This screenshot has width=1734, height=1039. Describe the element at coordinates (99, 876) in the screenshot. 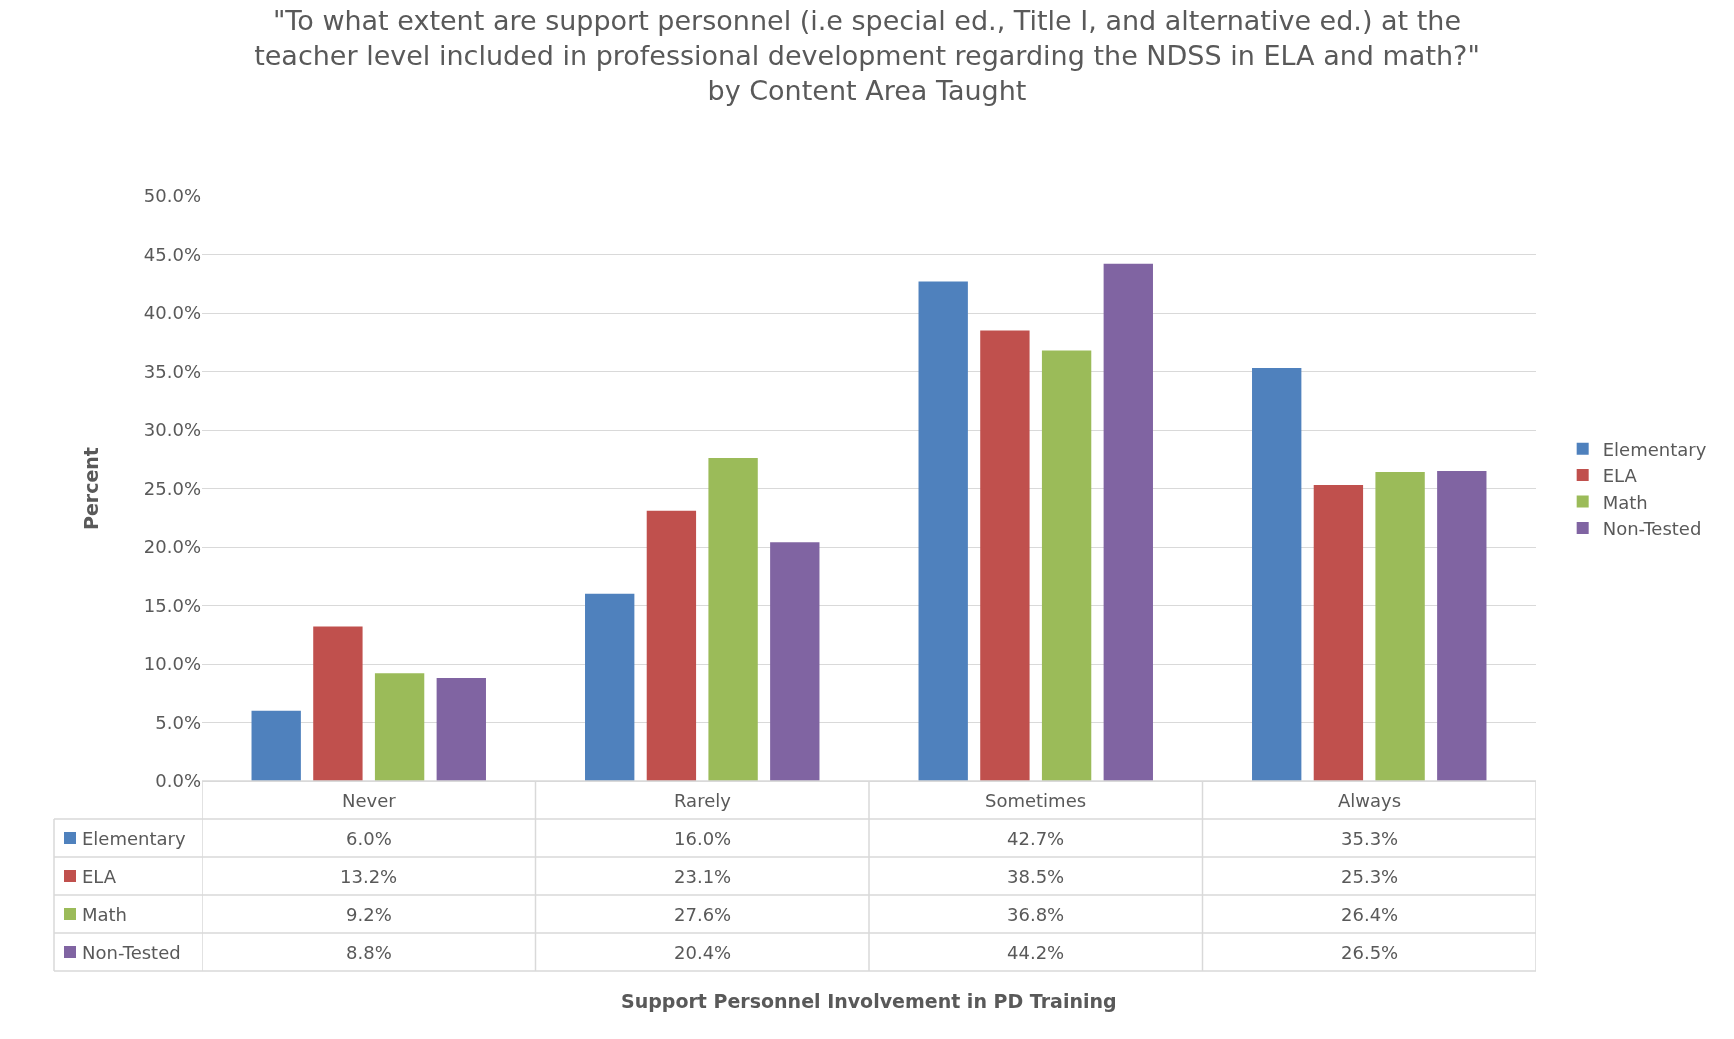

I see `legend-label: ELA` at that location.